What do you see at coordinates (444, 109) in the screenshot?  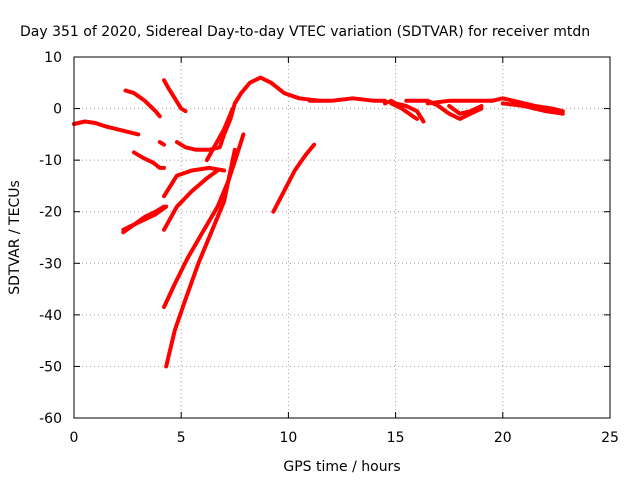 I see `series-line-s18` at bounding box center [444, 109].